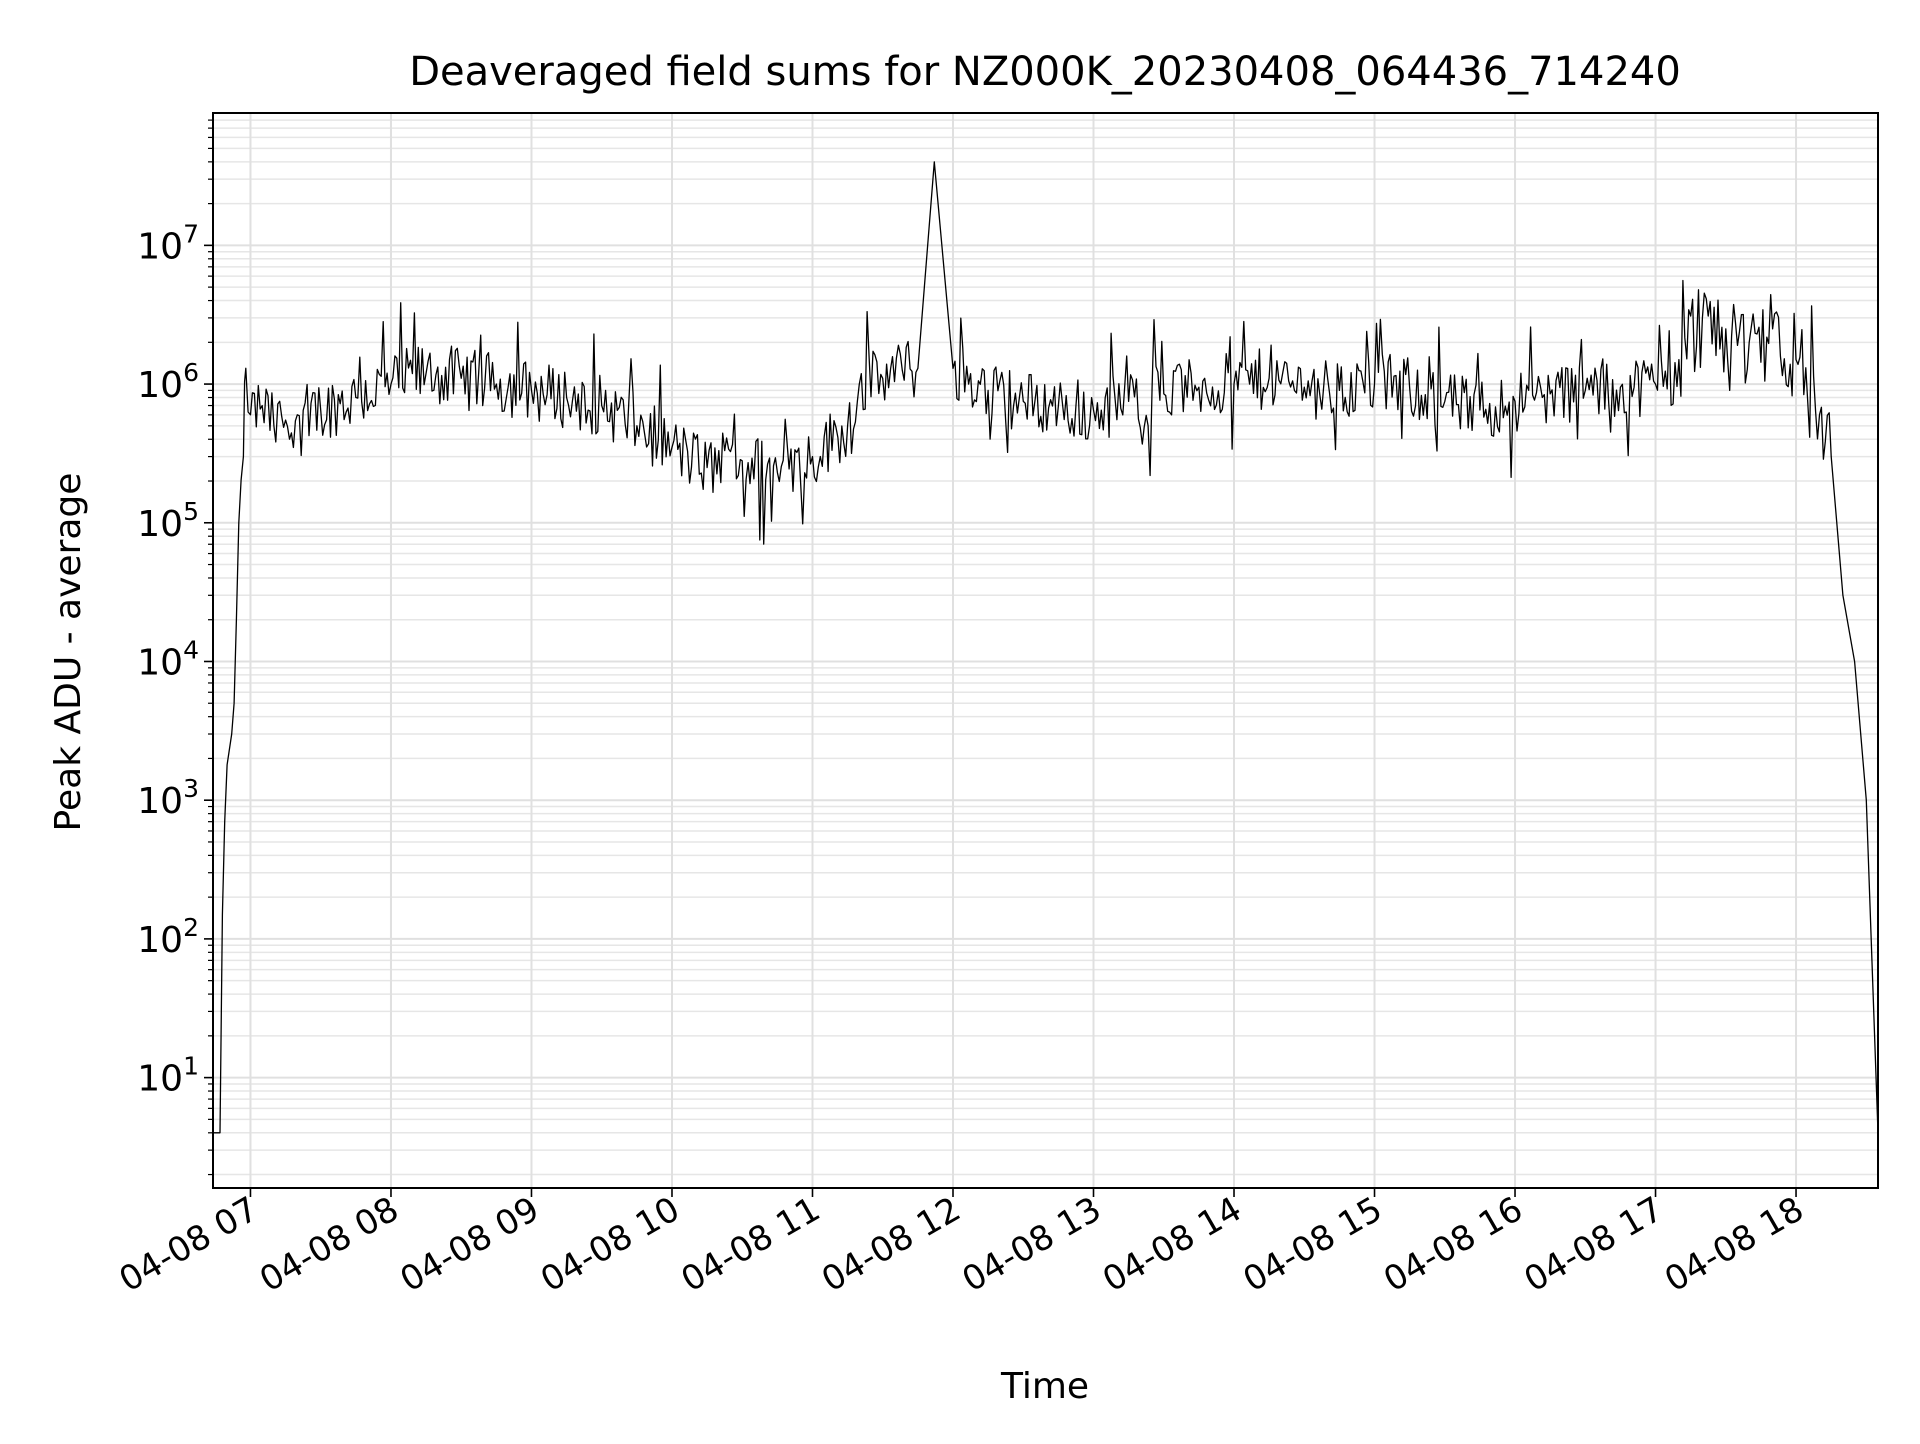 This screenshot has width=1920, height=1444. I want to click on y-tick-label: 10⁷, so click(168, 243).